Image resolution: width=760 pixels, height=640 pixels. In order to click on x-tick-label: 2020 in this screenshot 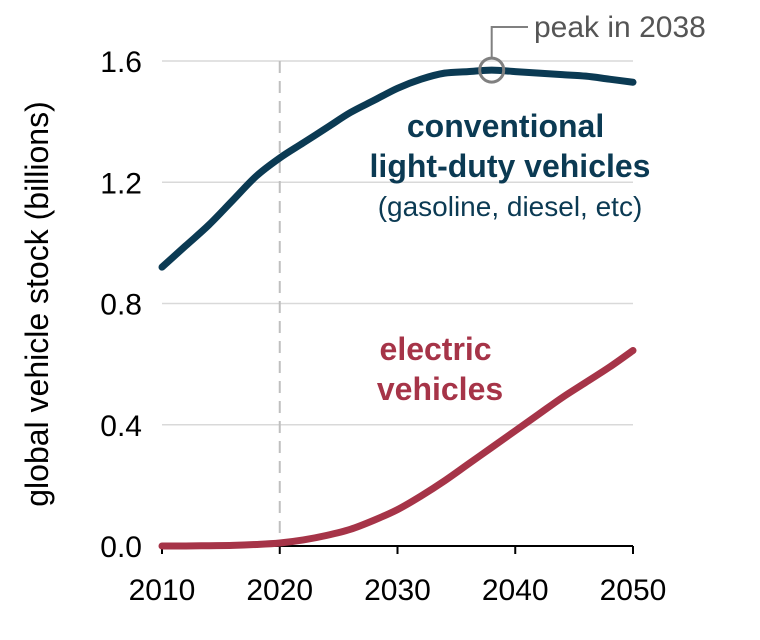, I will do `click(279, 590)`.